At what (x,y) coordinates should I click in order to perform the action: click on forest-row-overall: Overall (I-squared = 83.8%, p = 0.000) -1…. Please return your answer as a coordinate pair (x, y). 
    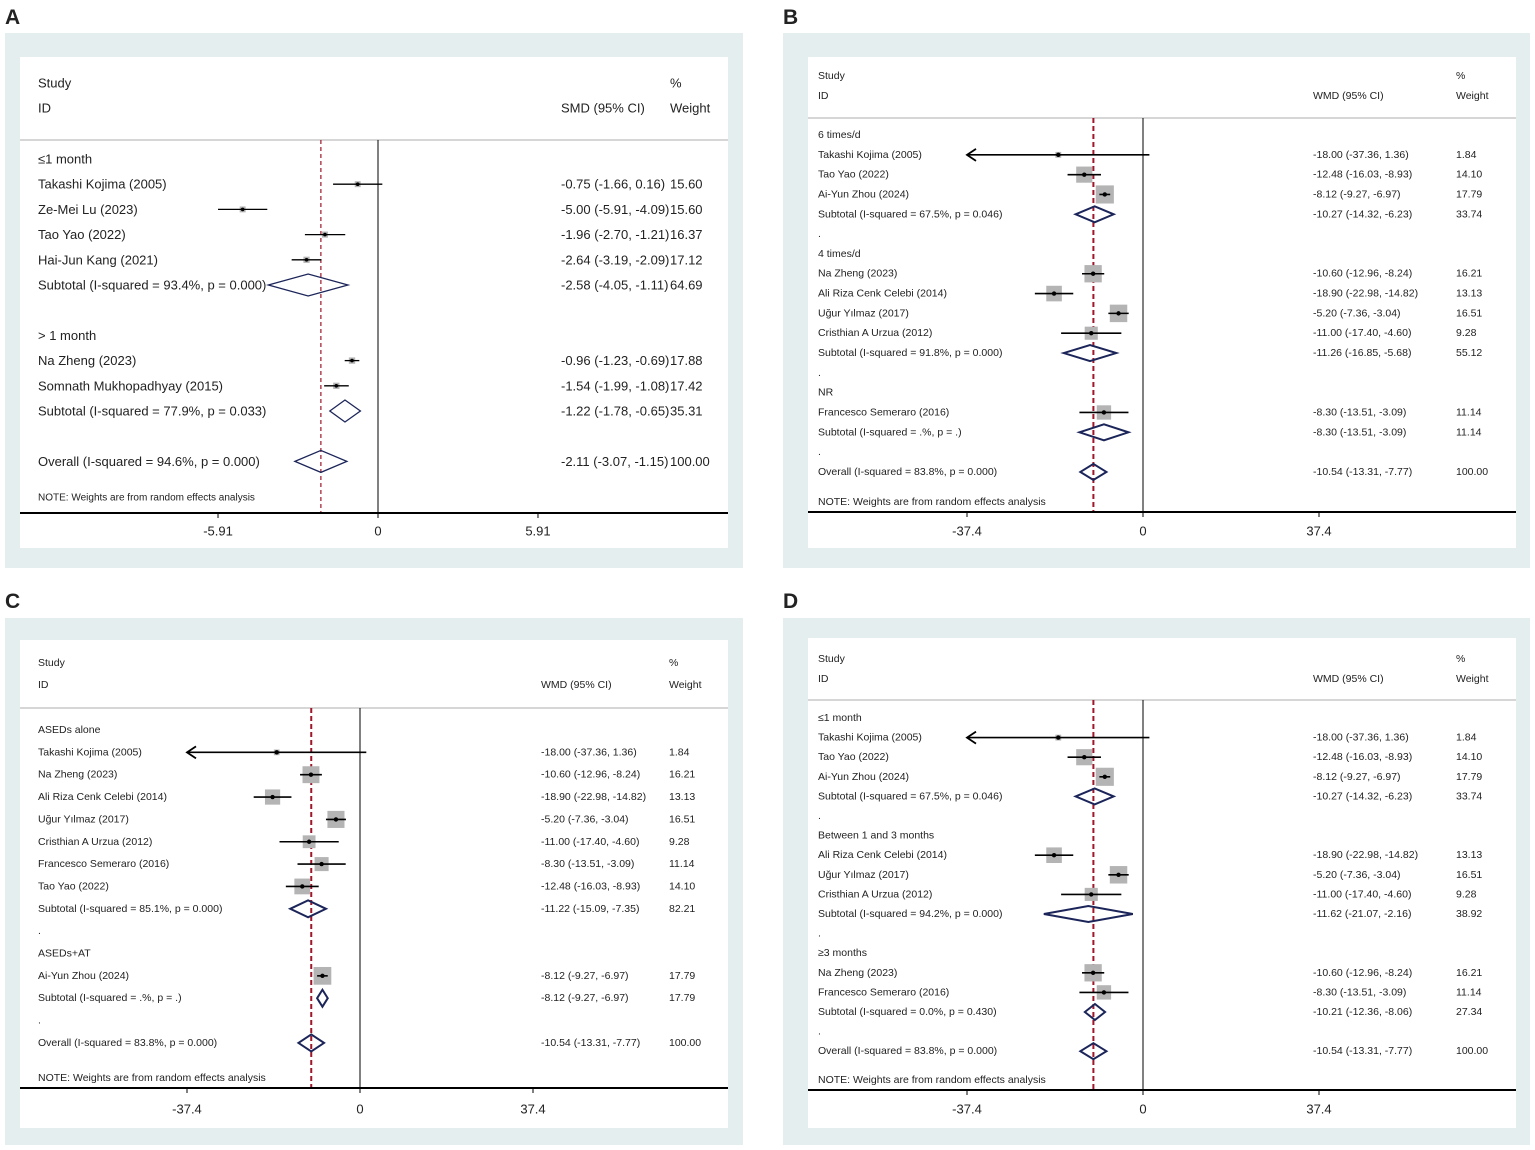
    Looking at the image, I should click on (1153, 1051).